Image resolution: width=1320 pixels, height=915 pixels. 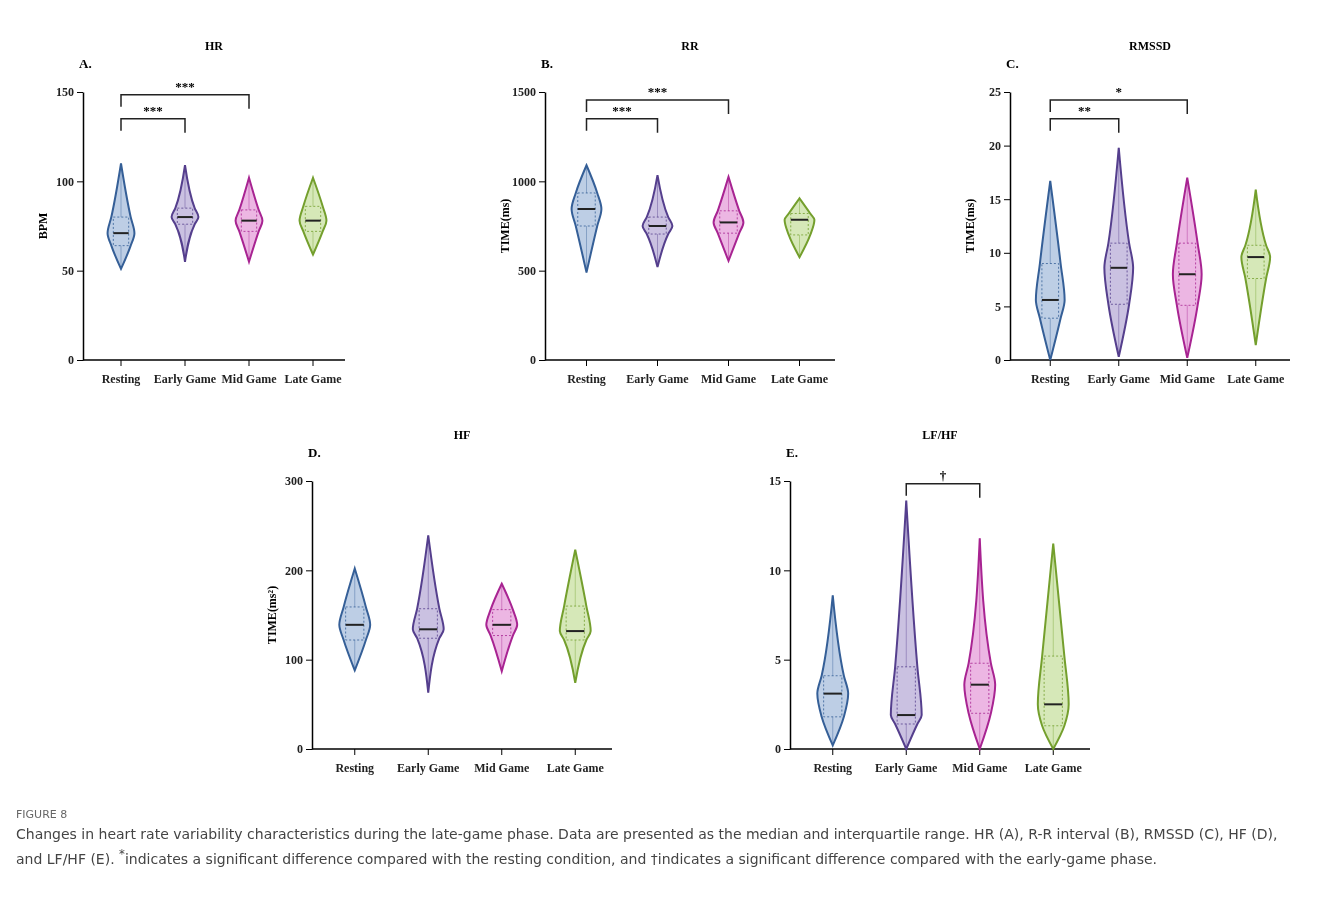 I want to click on chart-subtitle: E., so click(x=792, y=452).